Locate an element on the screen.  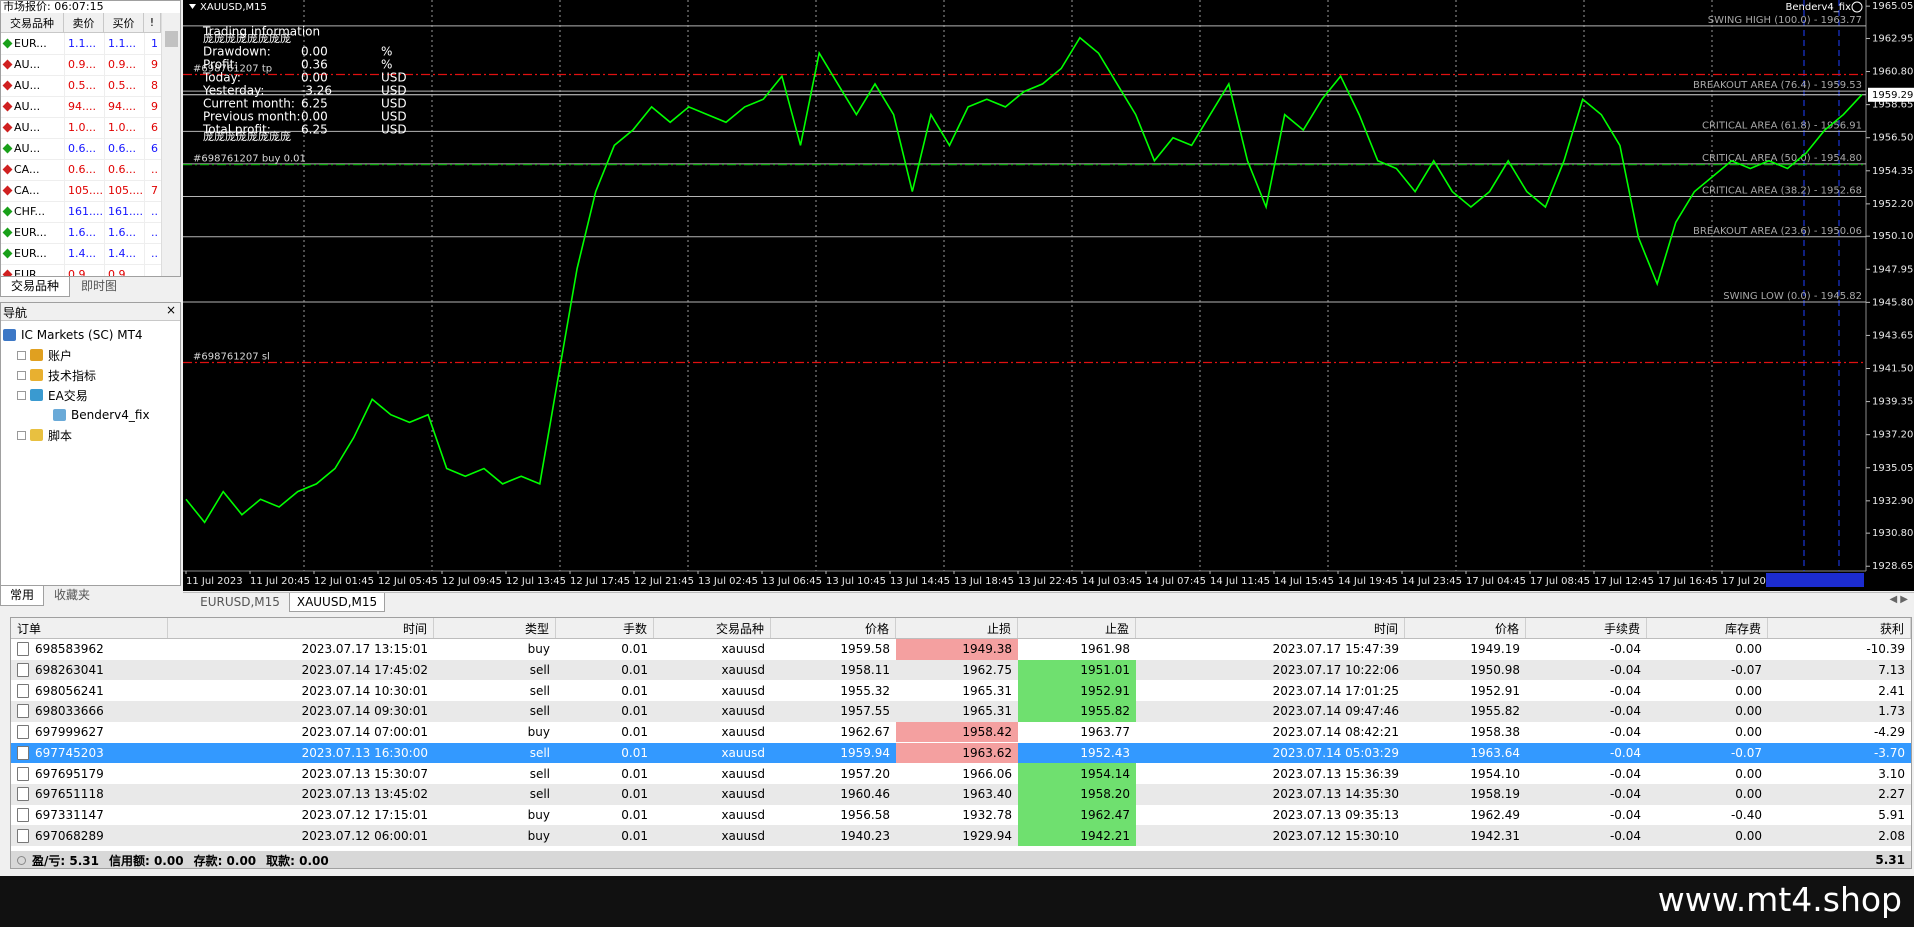
tree-item: 技术指标 is located at coordinates (56, 375).